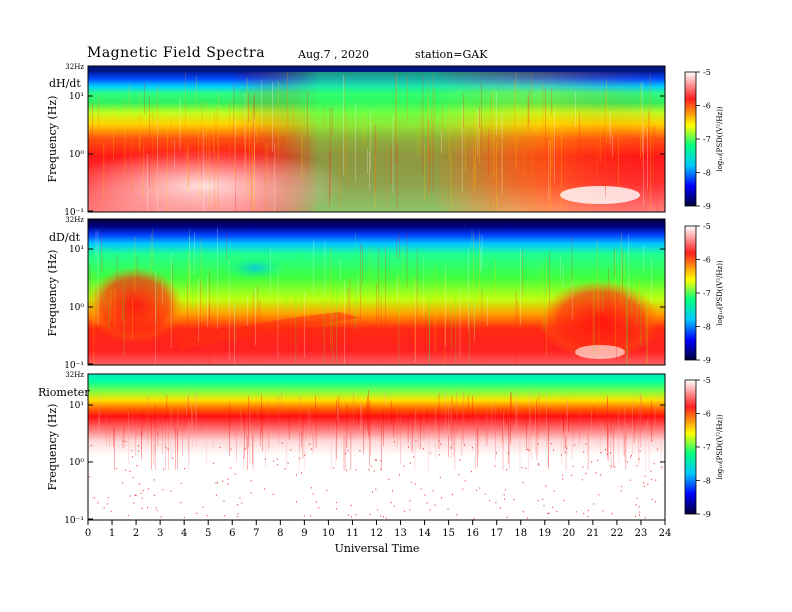 This screenshot has width=792, height=612. Describe the element at coordinates (593, 533) in the screenshot. I see `x-tick-label: 21` at that location.